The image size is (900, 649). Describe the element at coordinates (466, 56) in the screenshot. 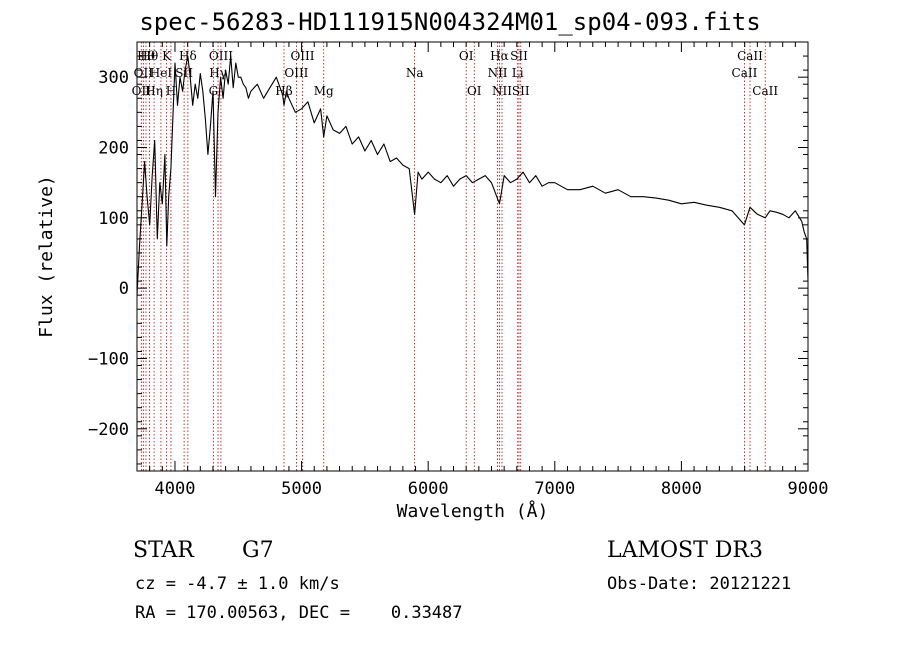

I see `line-label-18: OI` at that location.